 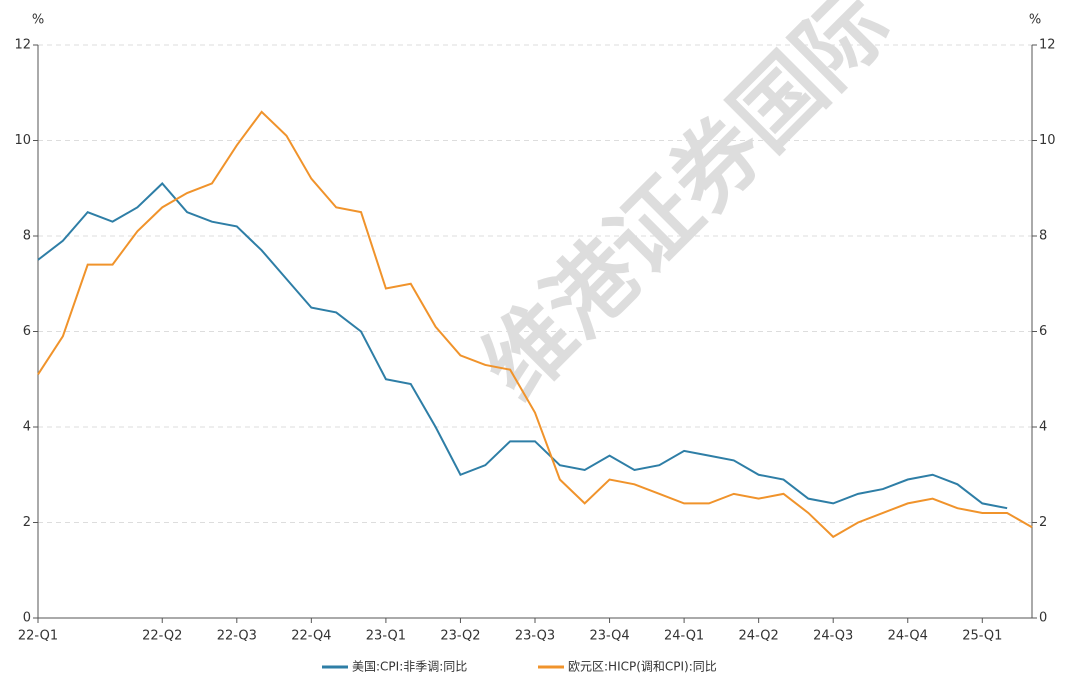 I want to click on y-tick-label: 0, so click(x=27, y=618).